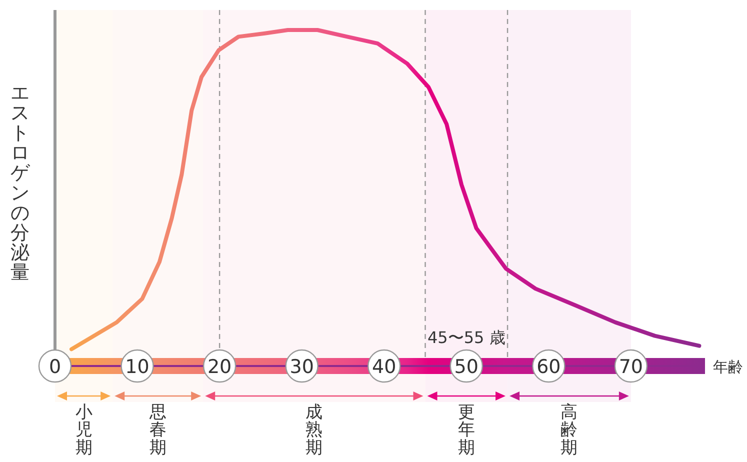 The height and width of the screenshot is (462, 747). What do you see at coordinates (302, 367) in the screenshot?
I see `x-tick-label: 30` at bounding box center [302, 367].